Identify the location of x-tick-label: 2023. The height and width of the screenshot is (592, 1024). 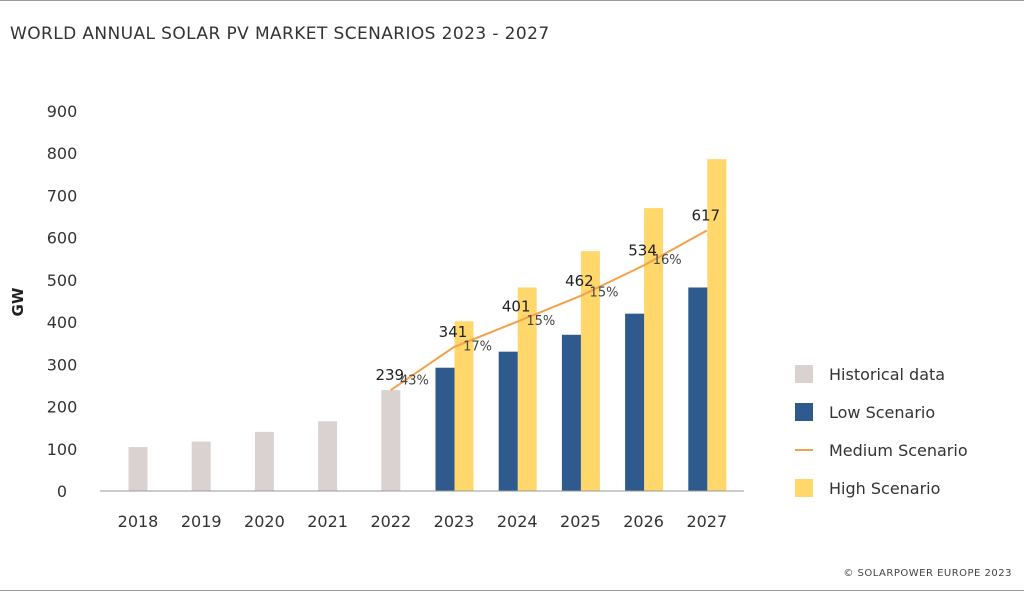
(454, 521).